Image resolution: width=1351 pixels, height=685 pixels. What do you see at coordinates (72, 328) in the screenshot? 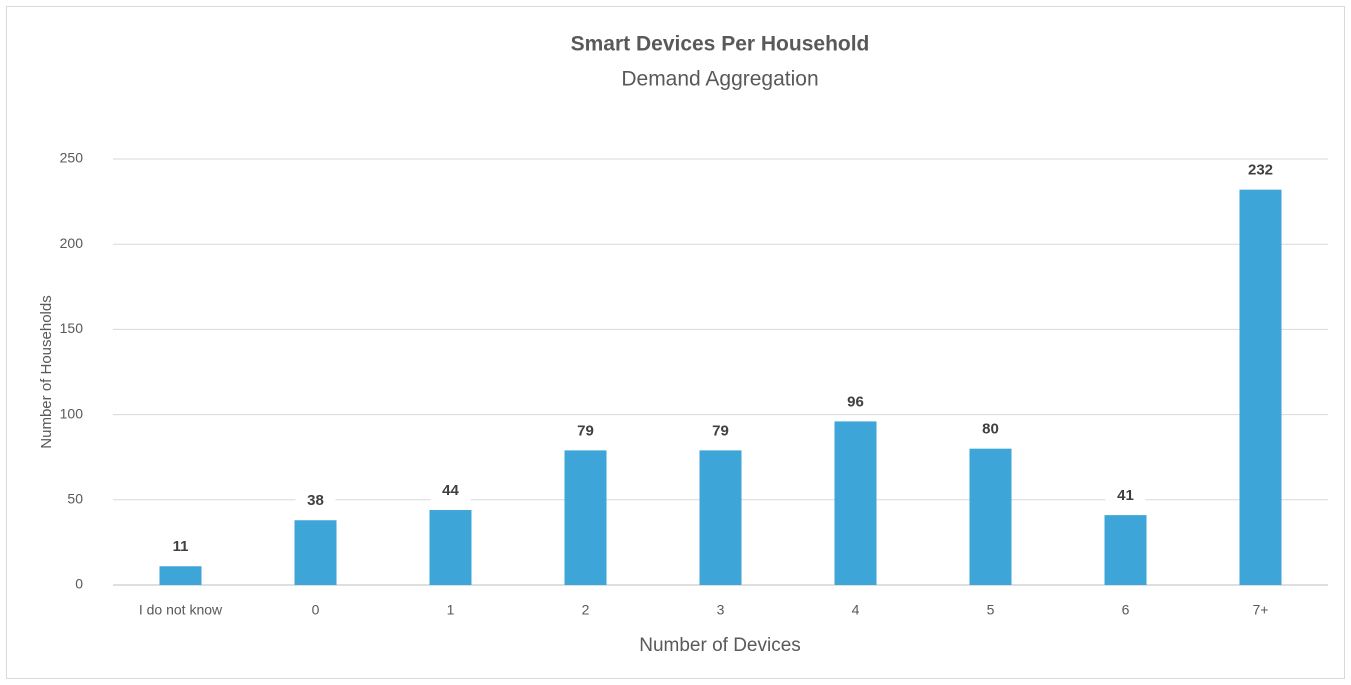
I see `y-tick-label: 150` at bounding box center [72, 328].